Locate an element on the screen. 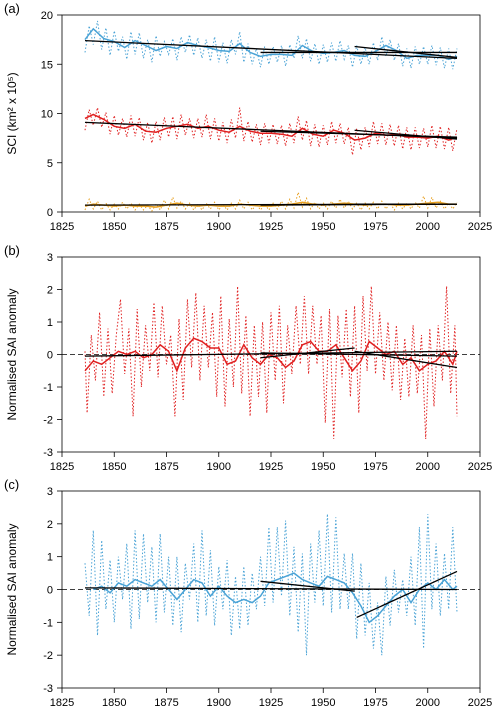 Image resolution: width=500 pixels, height=713 pixels. y-tick-label: 15 is located at coordinates (47, 65).